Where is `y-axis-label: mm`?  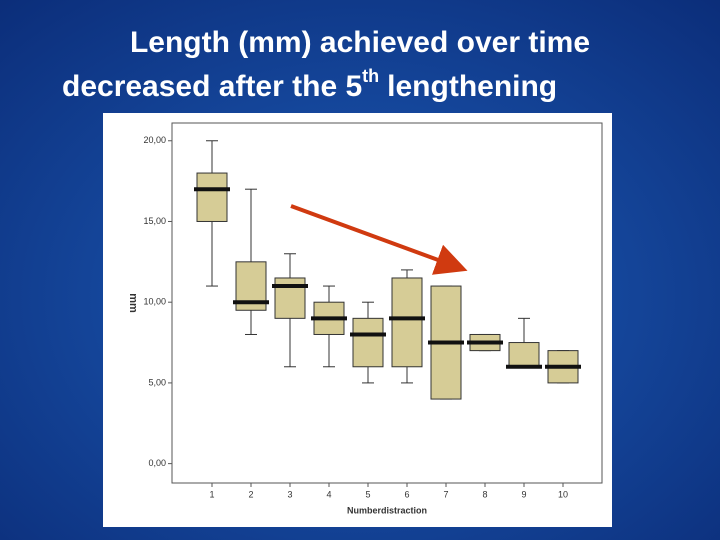
y-axis-label: mm is located at coordinates (133, 303).